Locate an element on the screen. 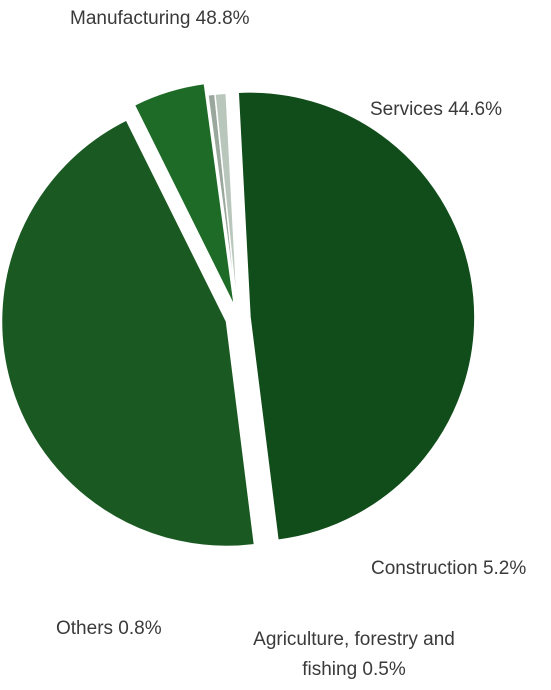  label-agriculture: Agriculture, forestry and fishing 0.5% is located at coordinates (354, 655).